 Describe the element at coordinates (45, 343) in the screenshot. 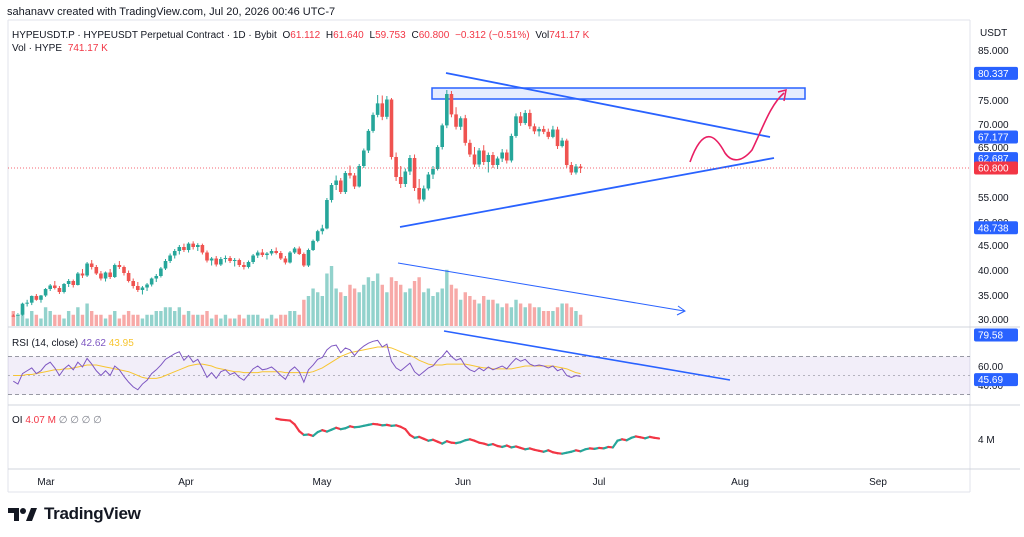

I see `rsi-label: RSI (14, close)` at that location.